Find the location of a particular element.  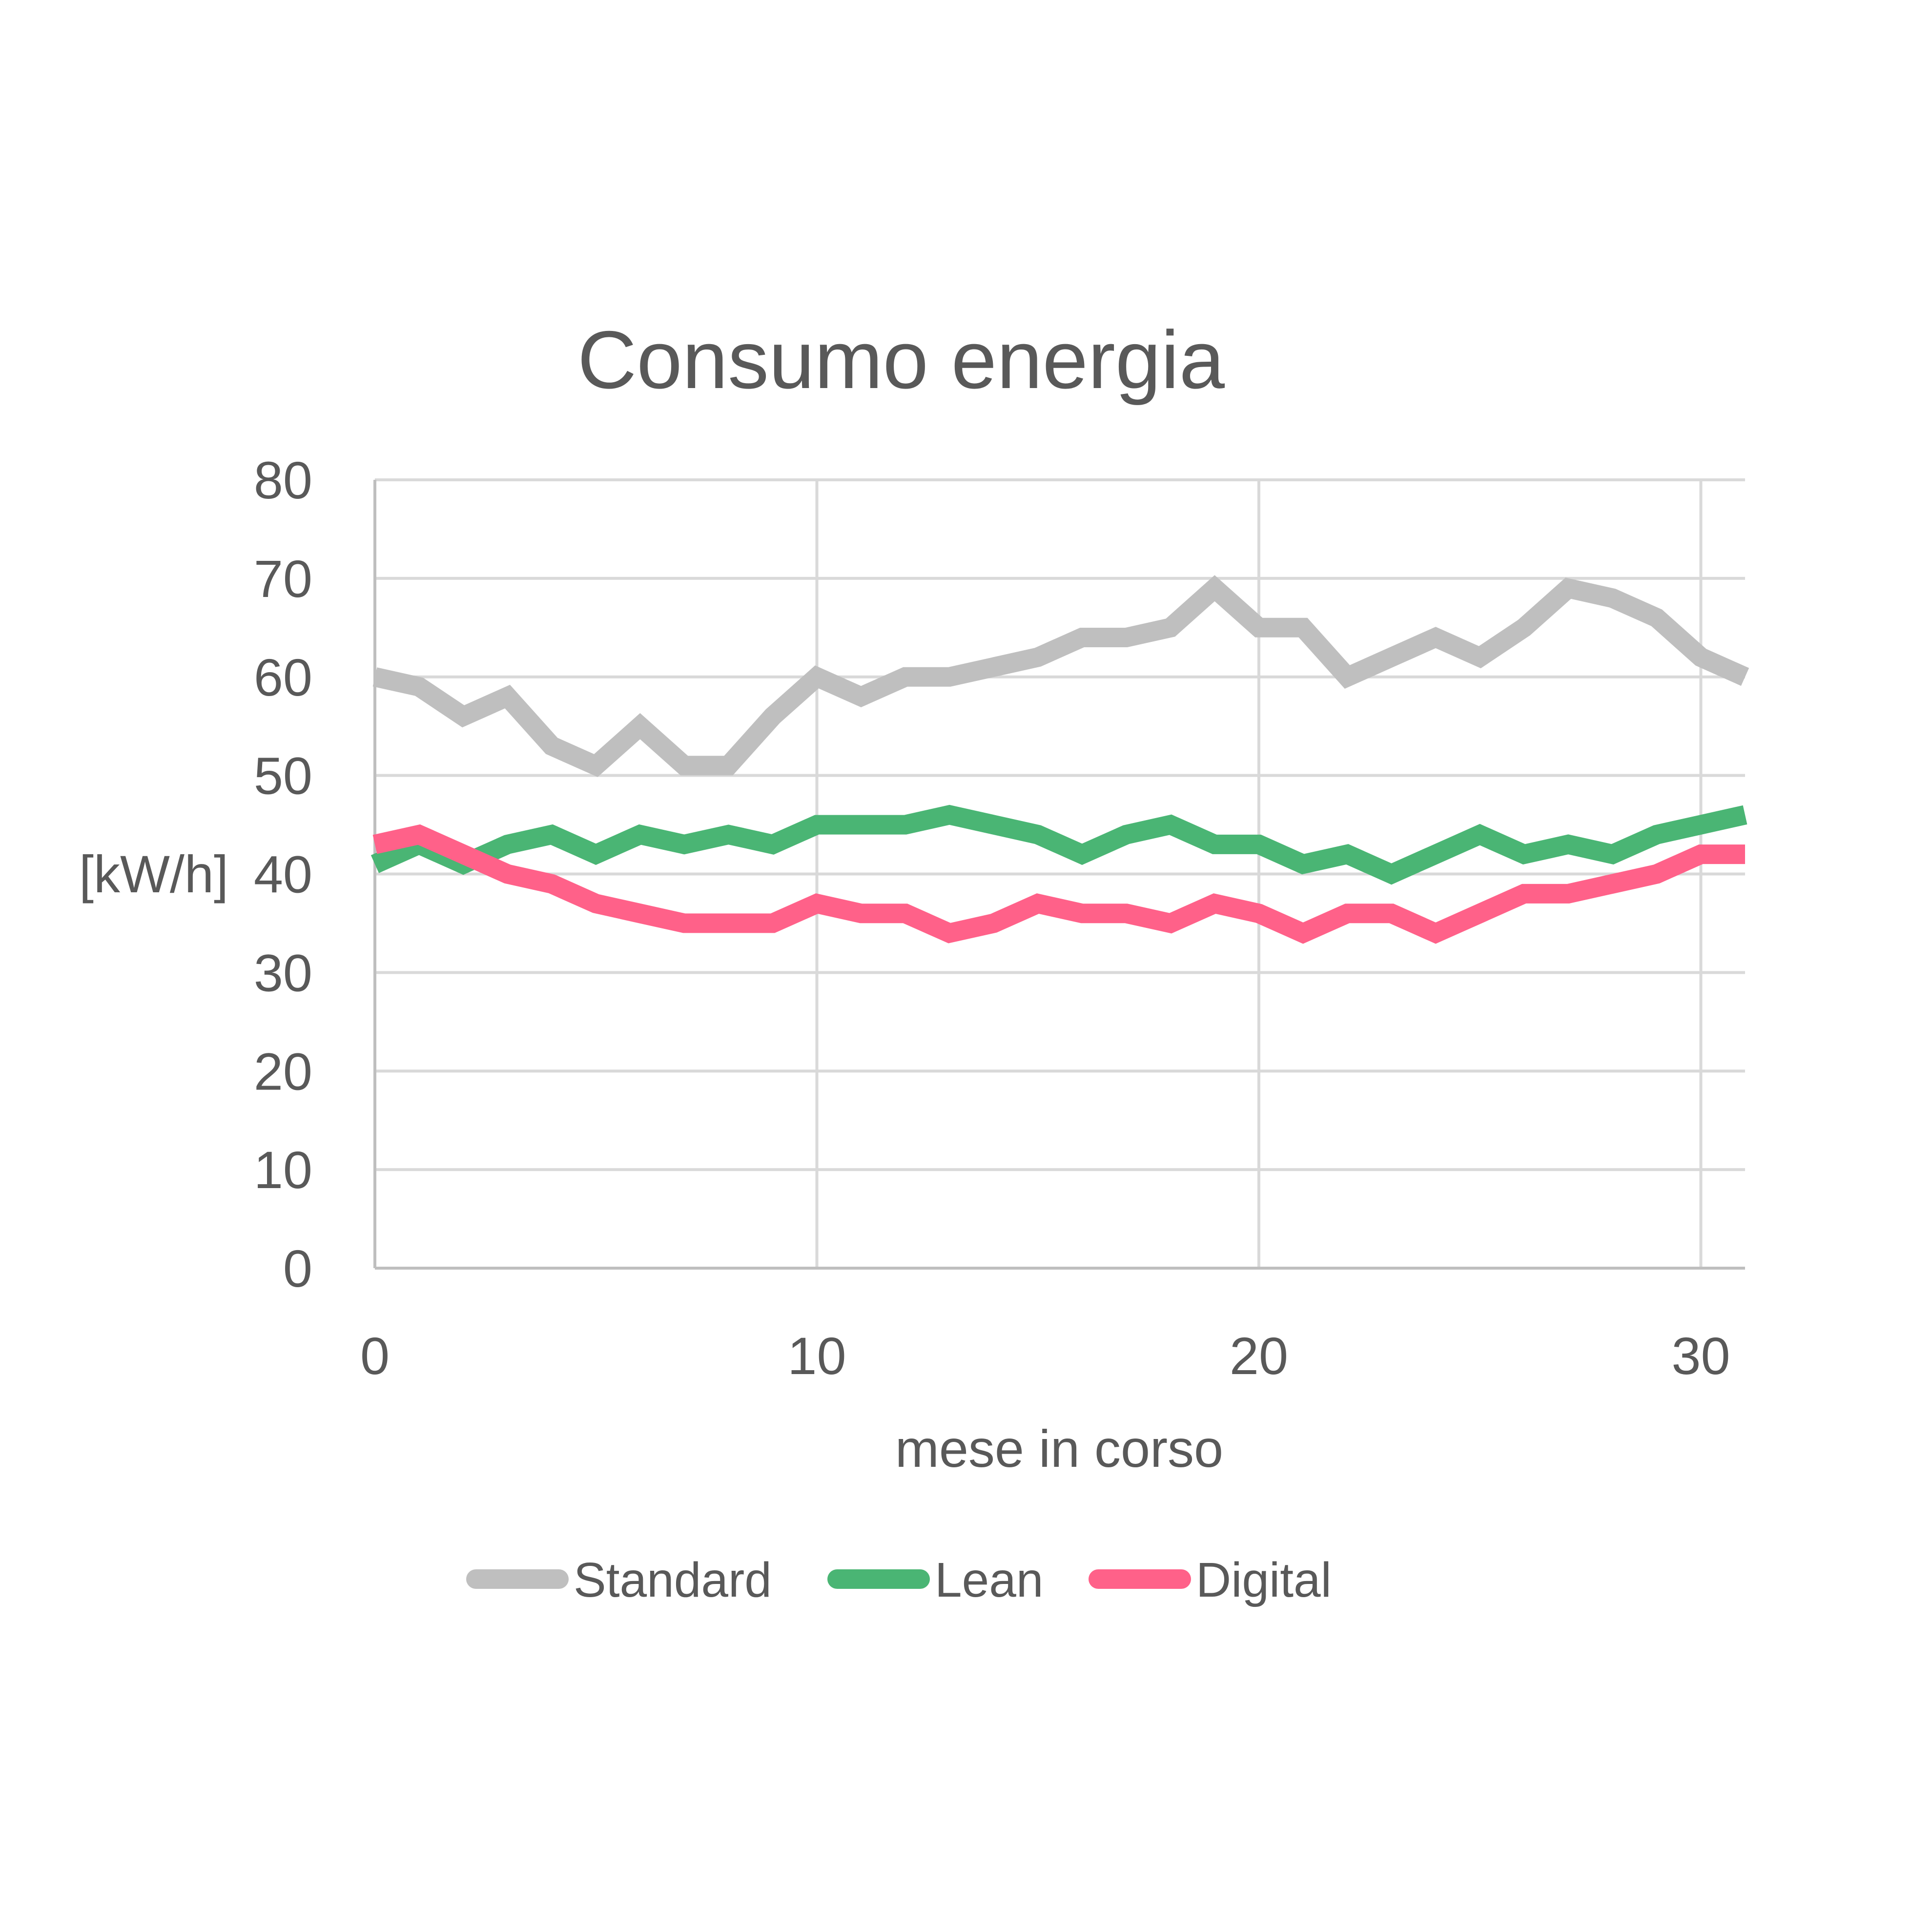

legend-item-standard: Standard is located at coordinates (619, 1580).